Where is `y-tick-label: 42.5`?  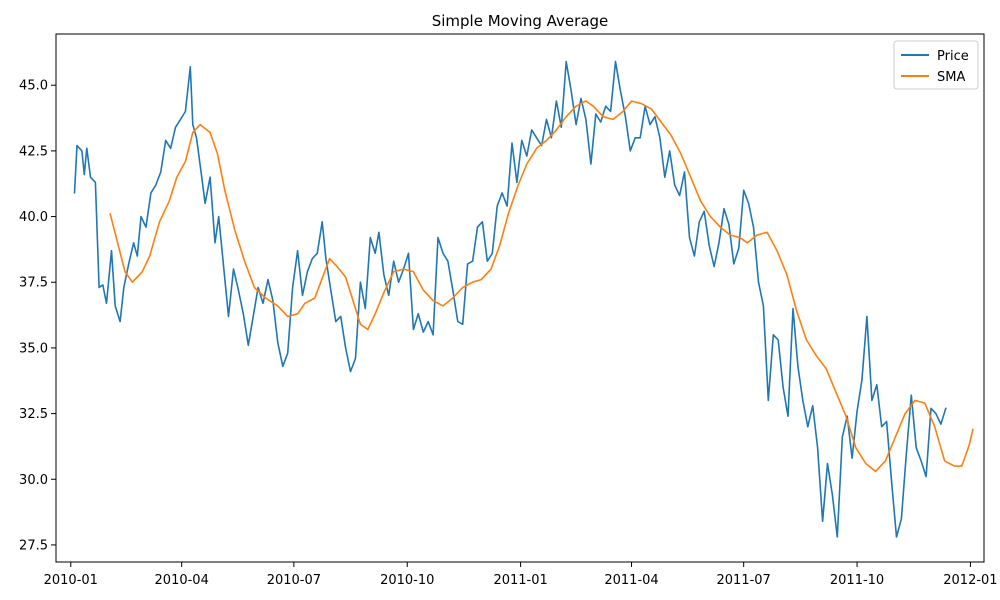 y-tick-label: 42.5 is located at coordinates (33, 151).